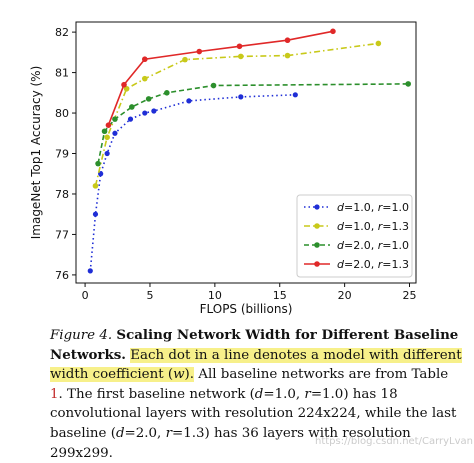  What do you see at coordinates (253, 123) in the screenshot?
I see `series-2-line` at bounding box center [253, 123].